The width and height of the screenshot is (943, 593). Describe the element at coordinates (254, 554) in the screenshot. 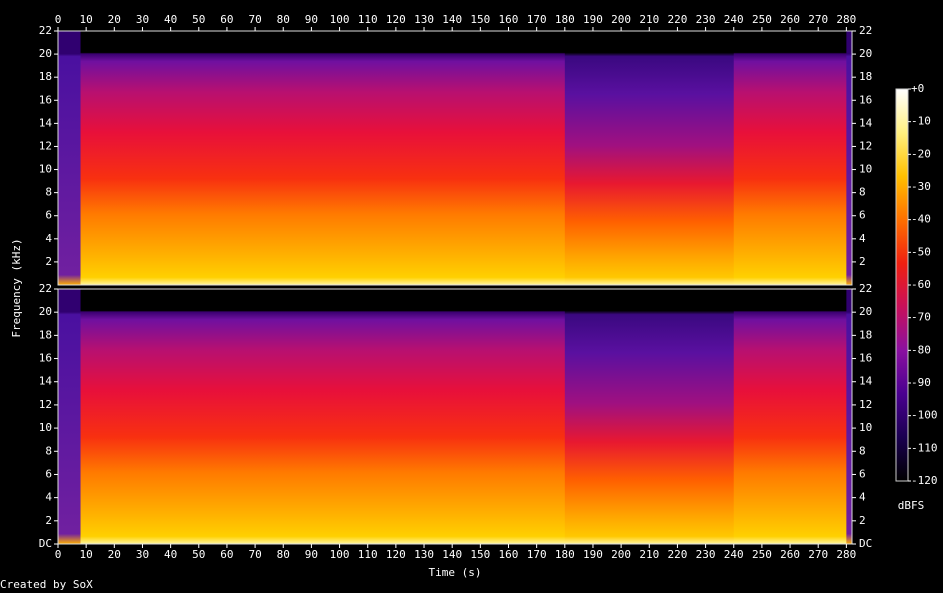

I see `x-tick-label: 70` at that location.